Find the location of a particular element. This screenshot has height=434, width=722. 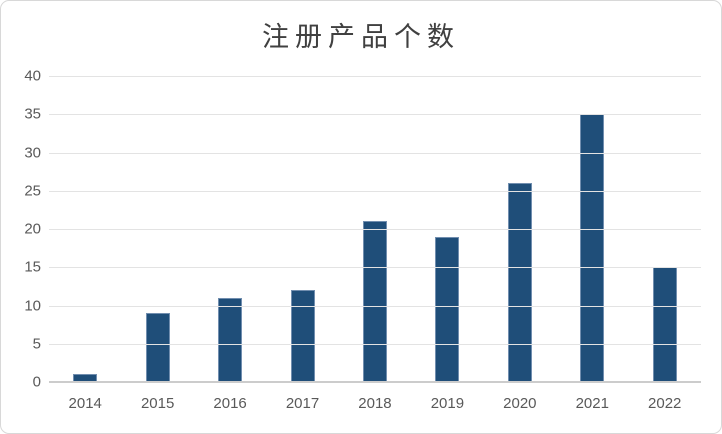

bar-2019 is located at coordinates (447, 309).